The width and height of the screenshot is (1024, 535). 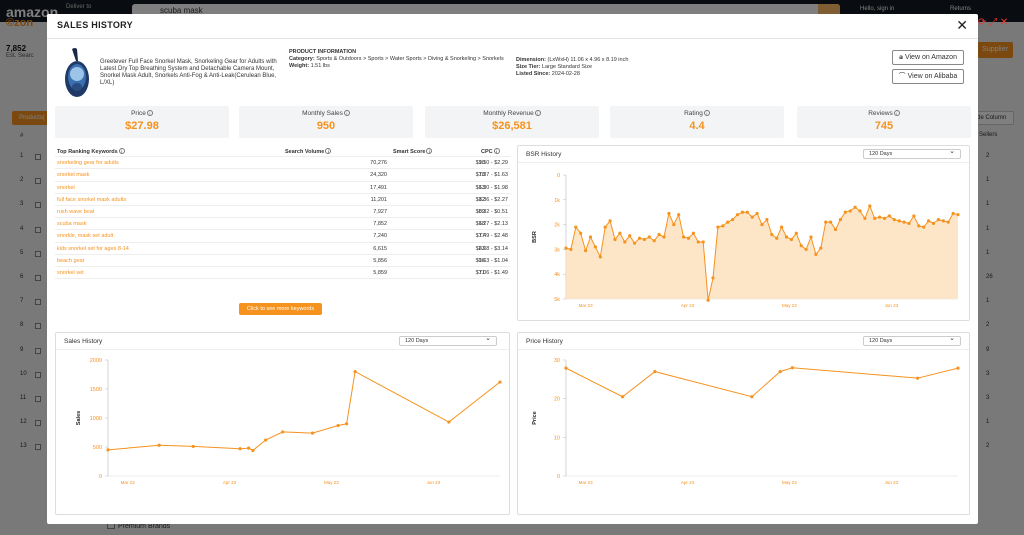 I want to click on keyword-score: 68, so click(x=481, y=224).